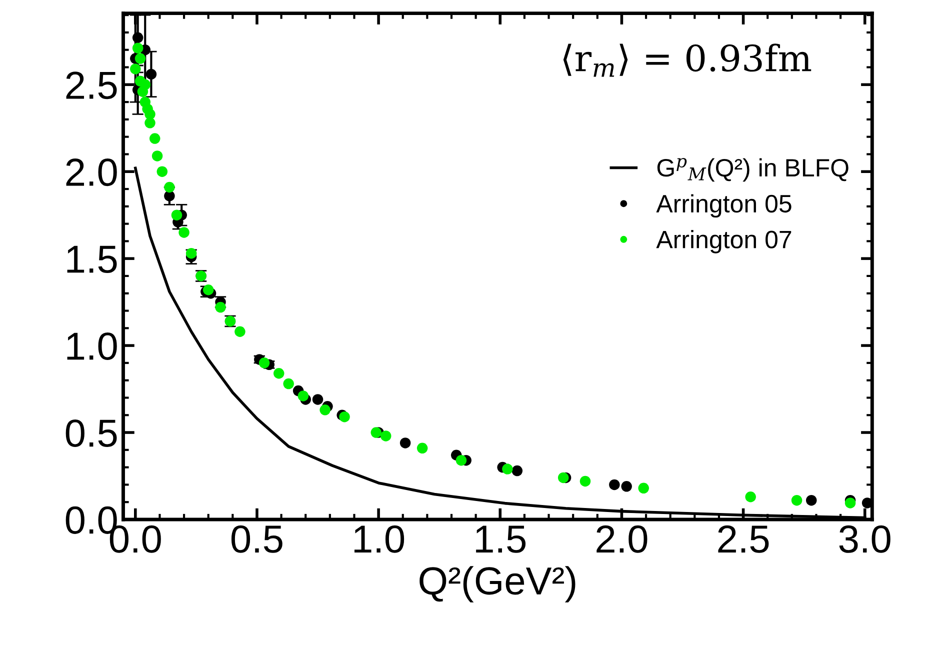 This screenshot has height=666, width=948. I want to click on x-axis-title: Q²(GeV²), so click(498, 584).